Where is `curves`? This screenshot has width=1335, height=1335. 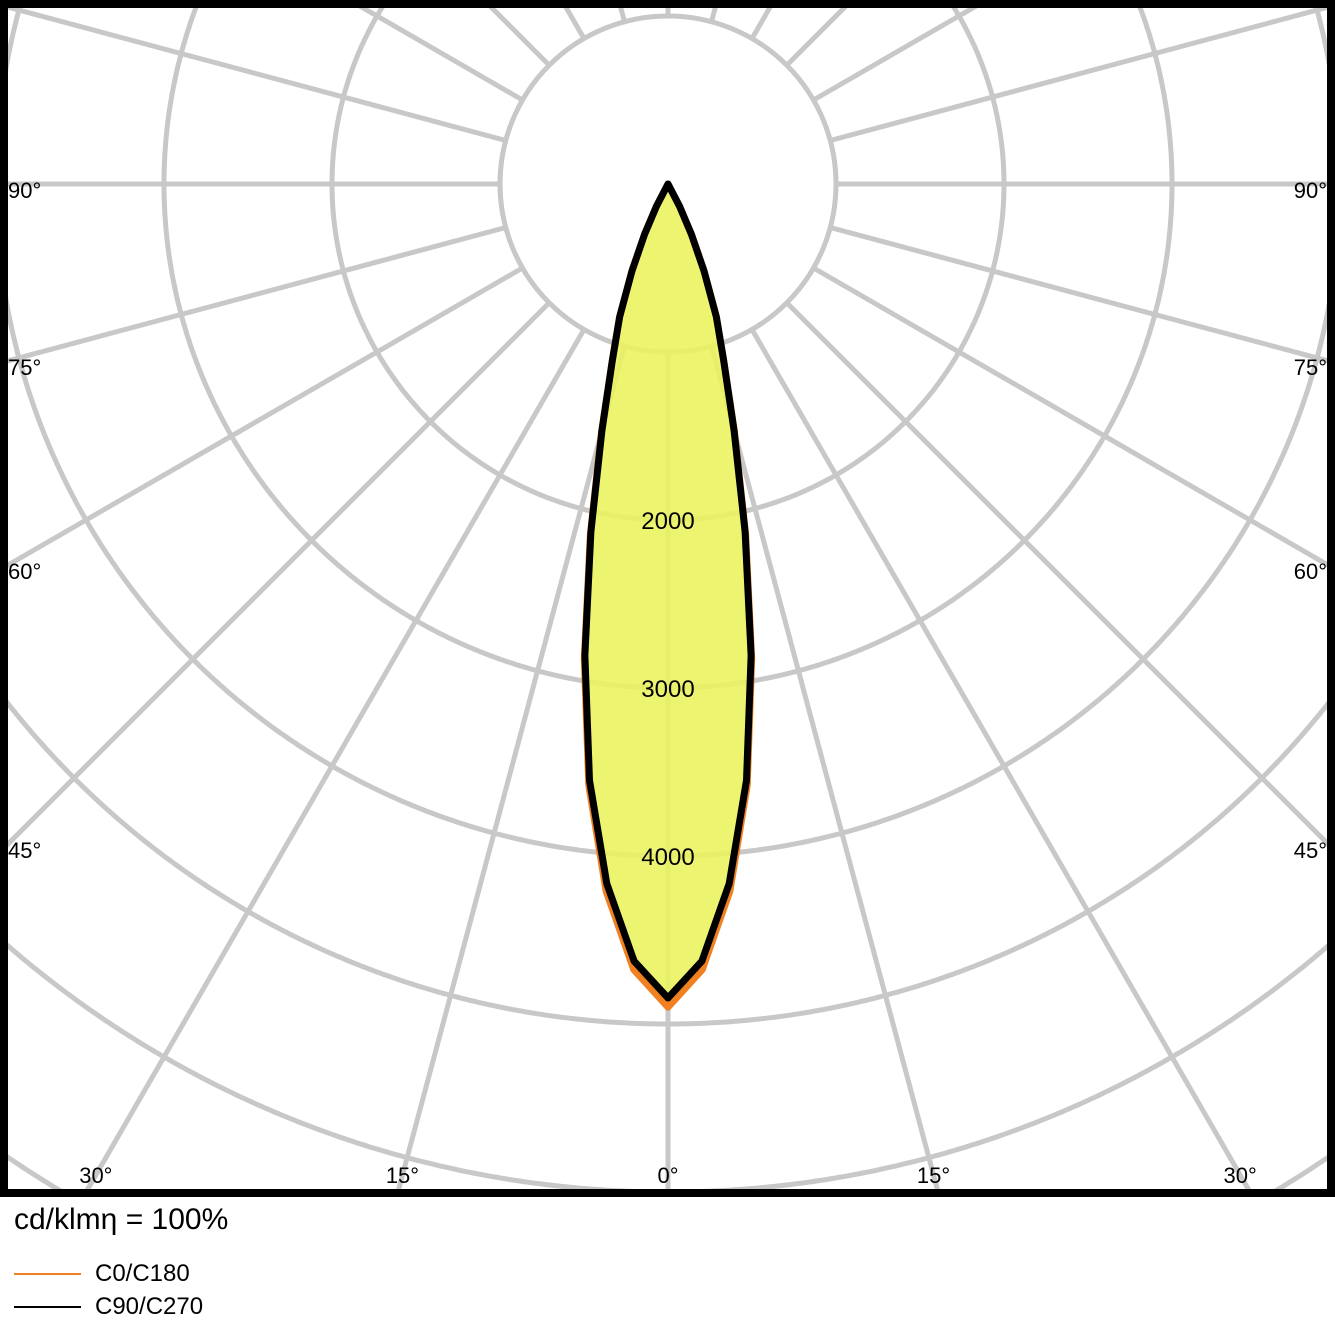
curves is located at coordinates (668, 595).